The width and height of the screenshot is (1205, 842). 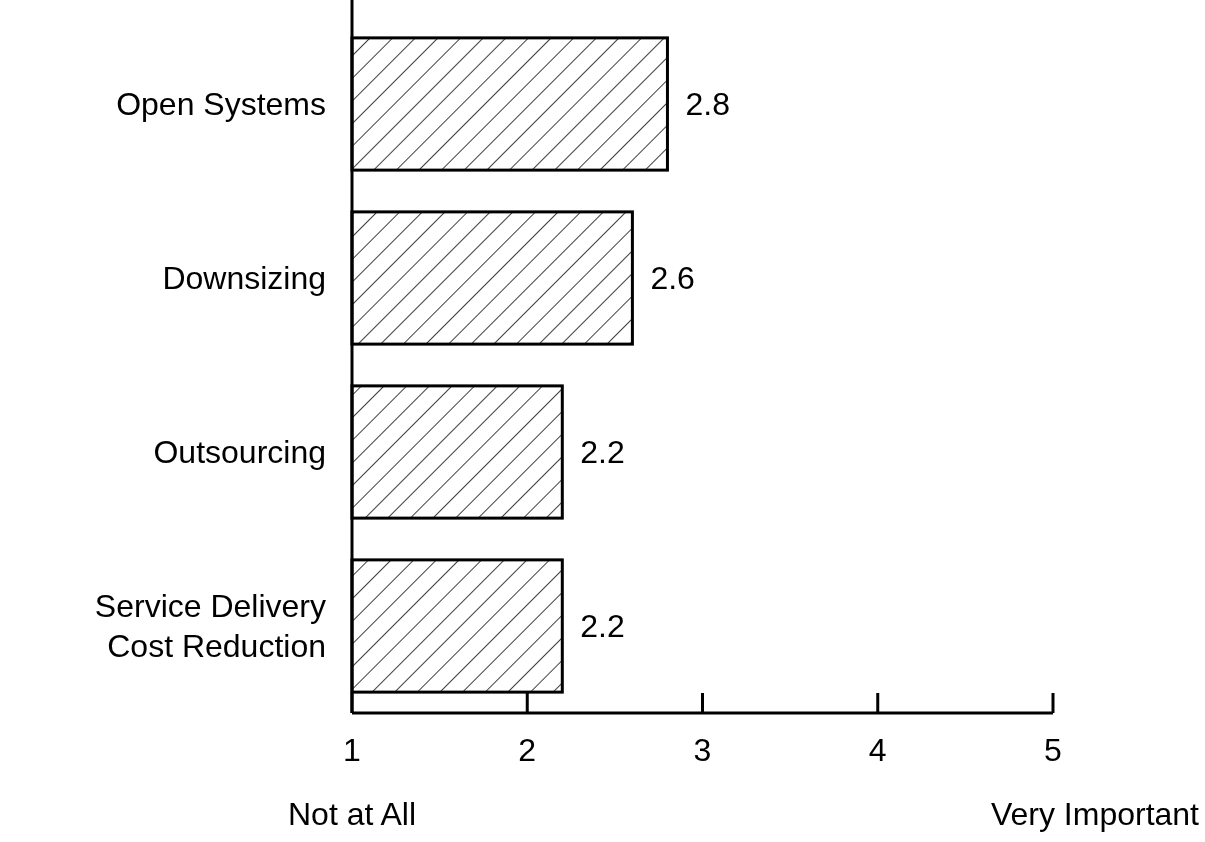 What do you see at coordinates (239, 452) in the screenshot?
I see `y-tick-label: Outsourcing` at bounding box center [239, 452].